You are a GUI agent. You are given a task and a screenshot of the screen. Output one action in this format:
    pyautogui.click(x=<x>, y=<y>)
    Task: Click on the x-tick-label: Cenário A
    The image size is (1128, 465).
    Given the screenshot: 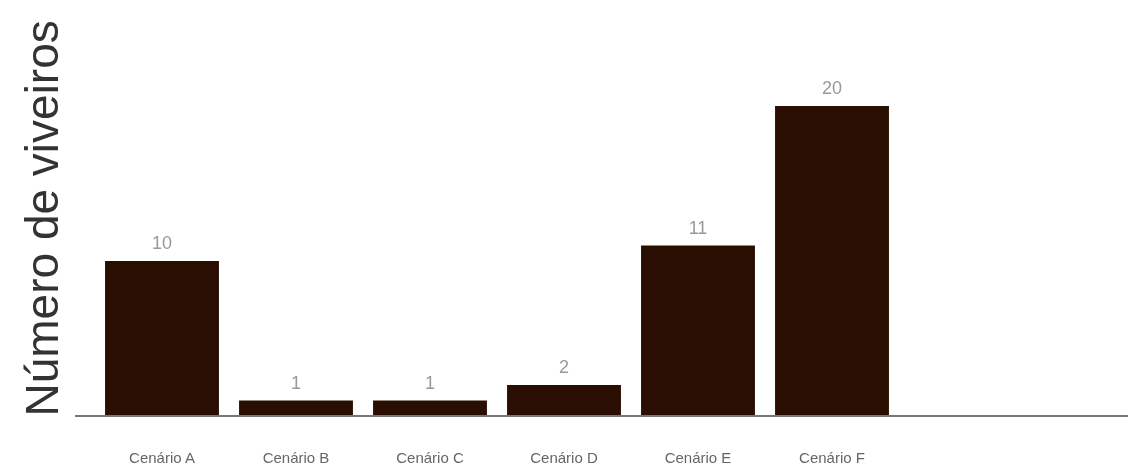 What is the action you would take?
    pyautogui.click(x=162, y=456)
    